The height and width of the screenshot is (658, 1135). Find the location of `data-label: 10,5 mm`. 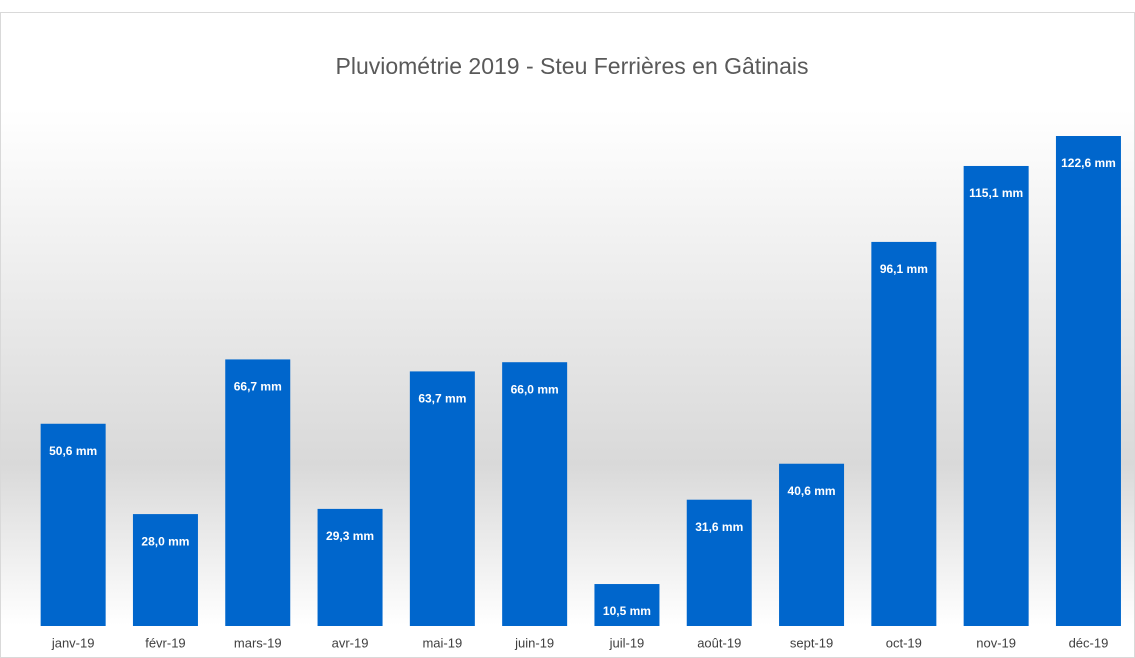

data-label: 10,5 mm is located at coordinates (627, 611).